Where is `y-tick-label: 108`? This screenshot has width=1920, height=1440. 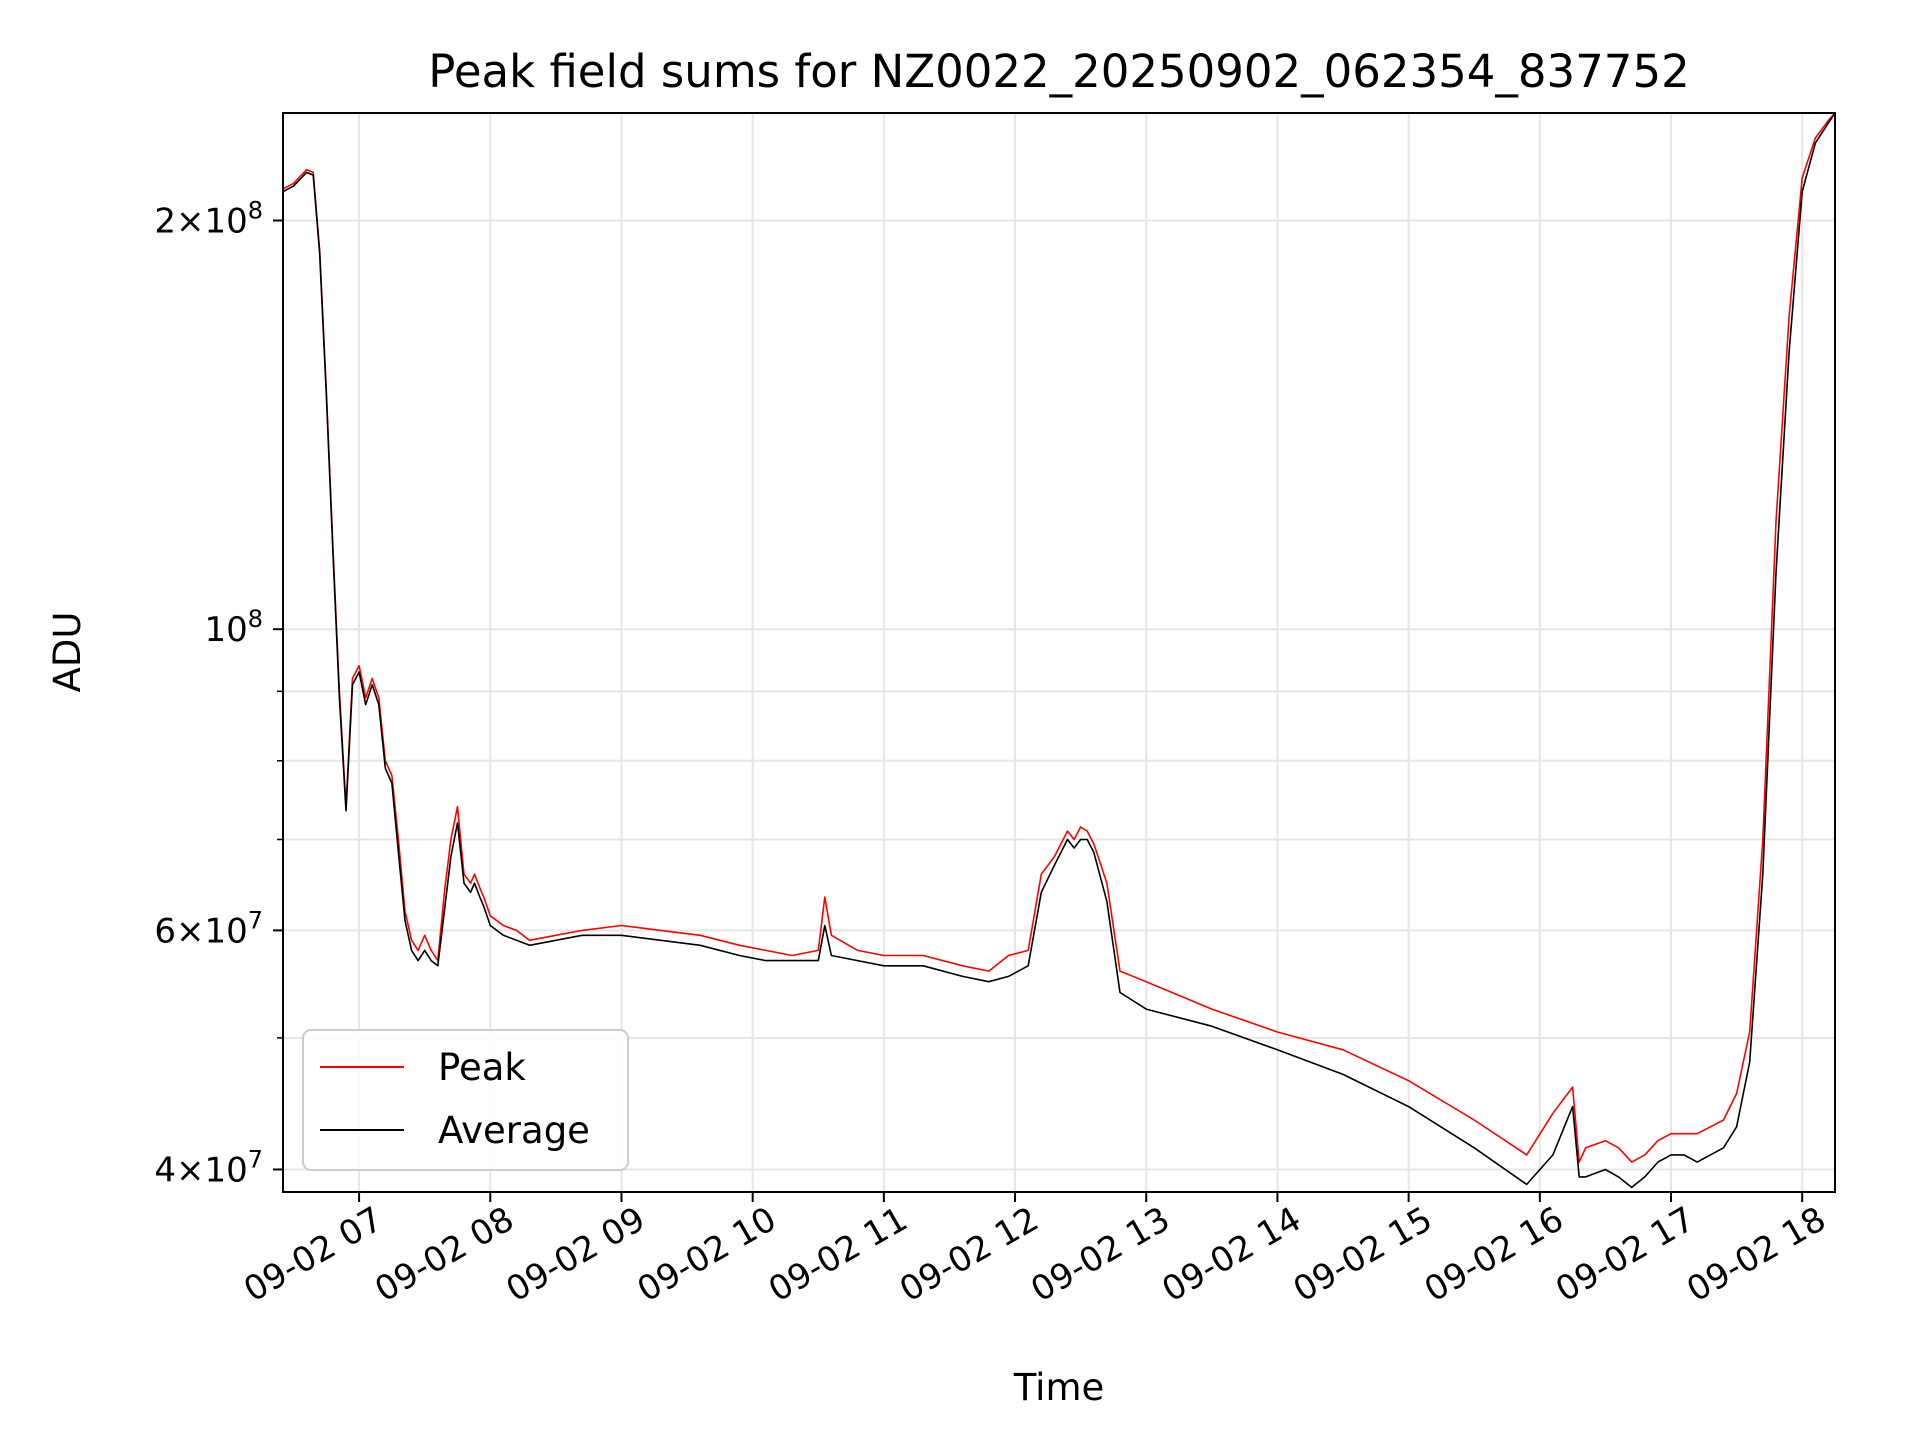 y-tick-label: 108 is located at coordinates (233, 627).